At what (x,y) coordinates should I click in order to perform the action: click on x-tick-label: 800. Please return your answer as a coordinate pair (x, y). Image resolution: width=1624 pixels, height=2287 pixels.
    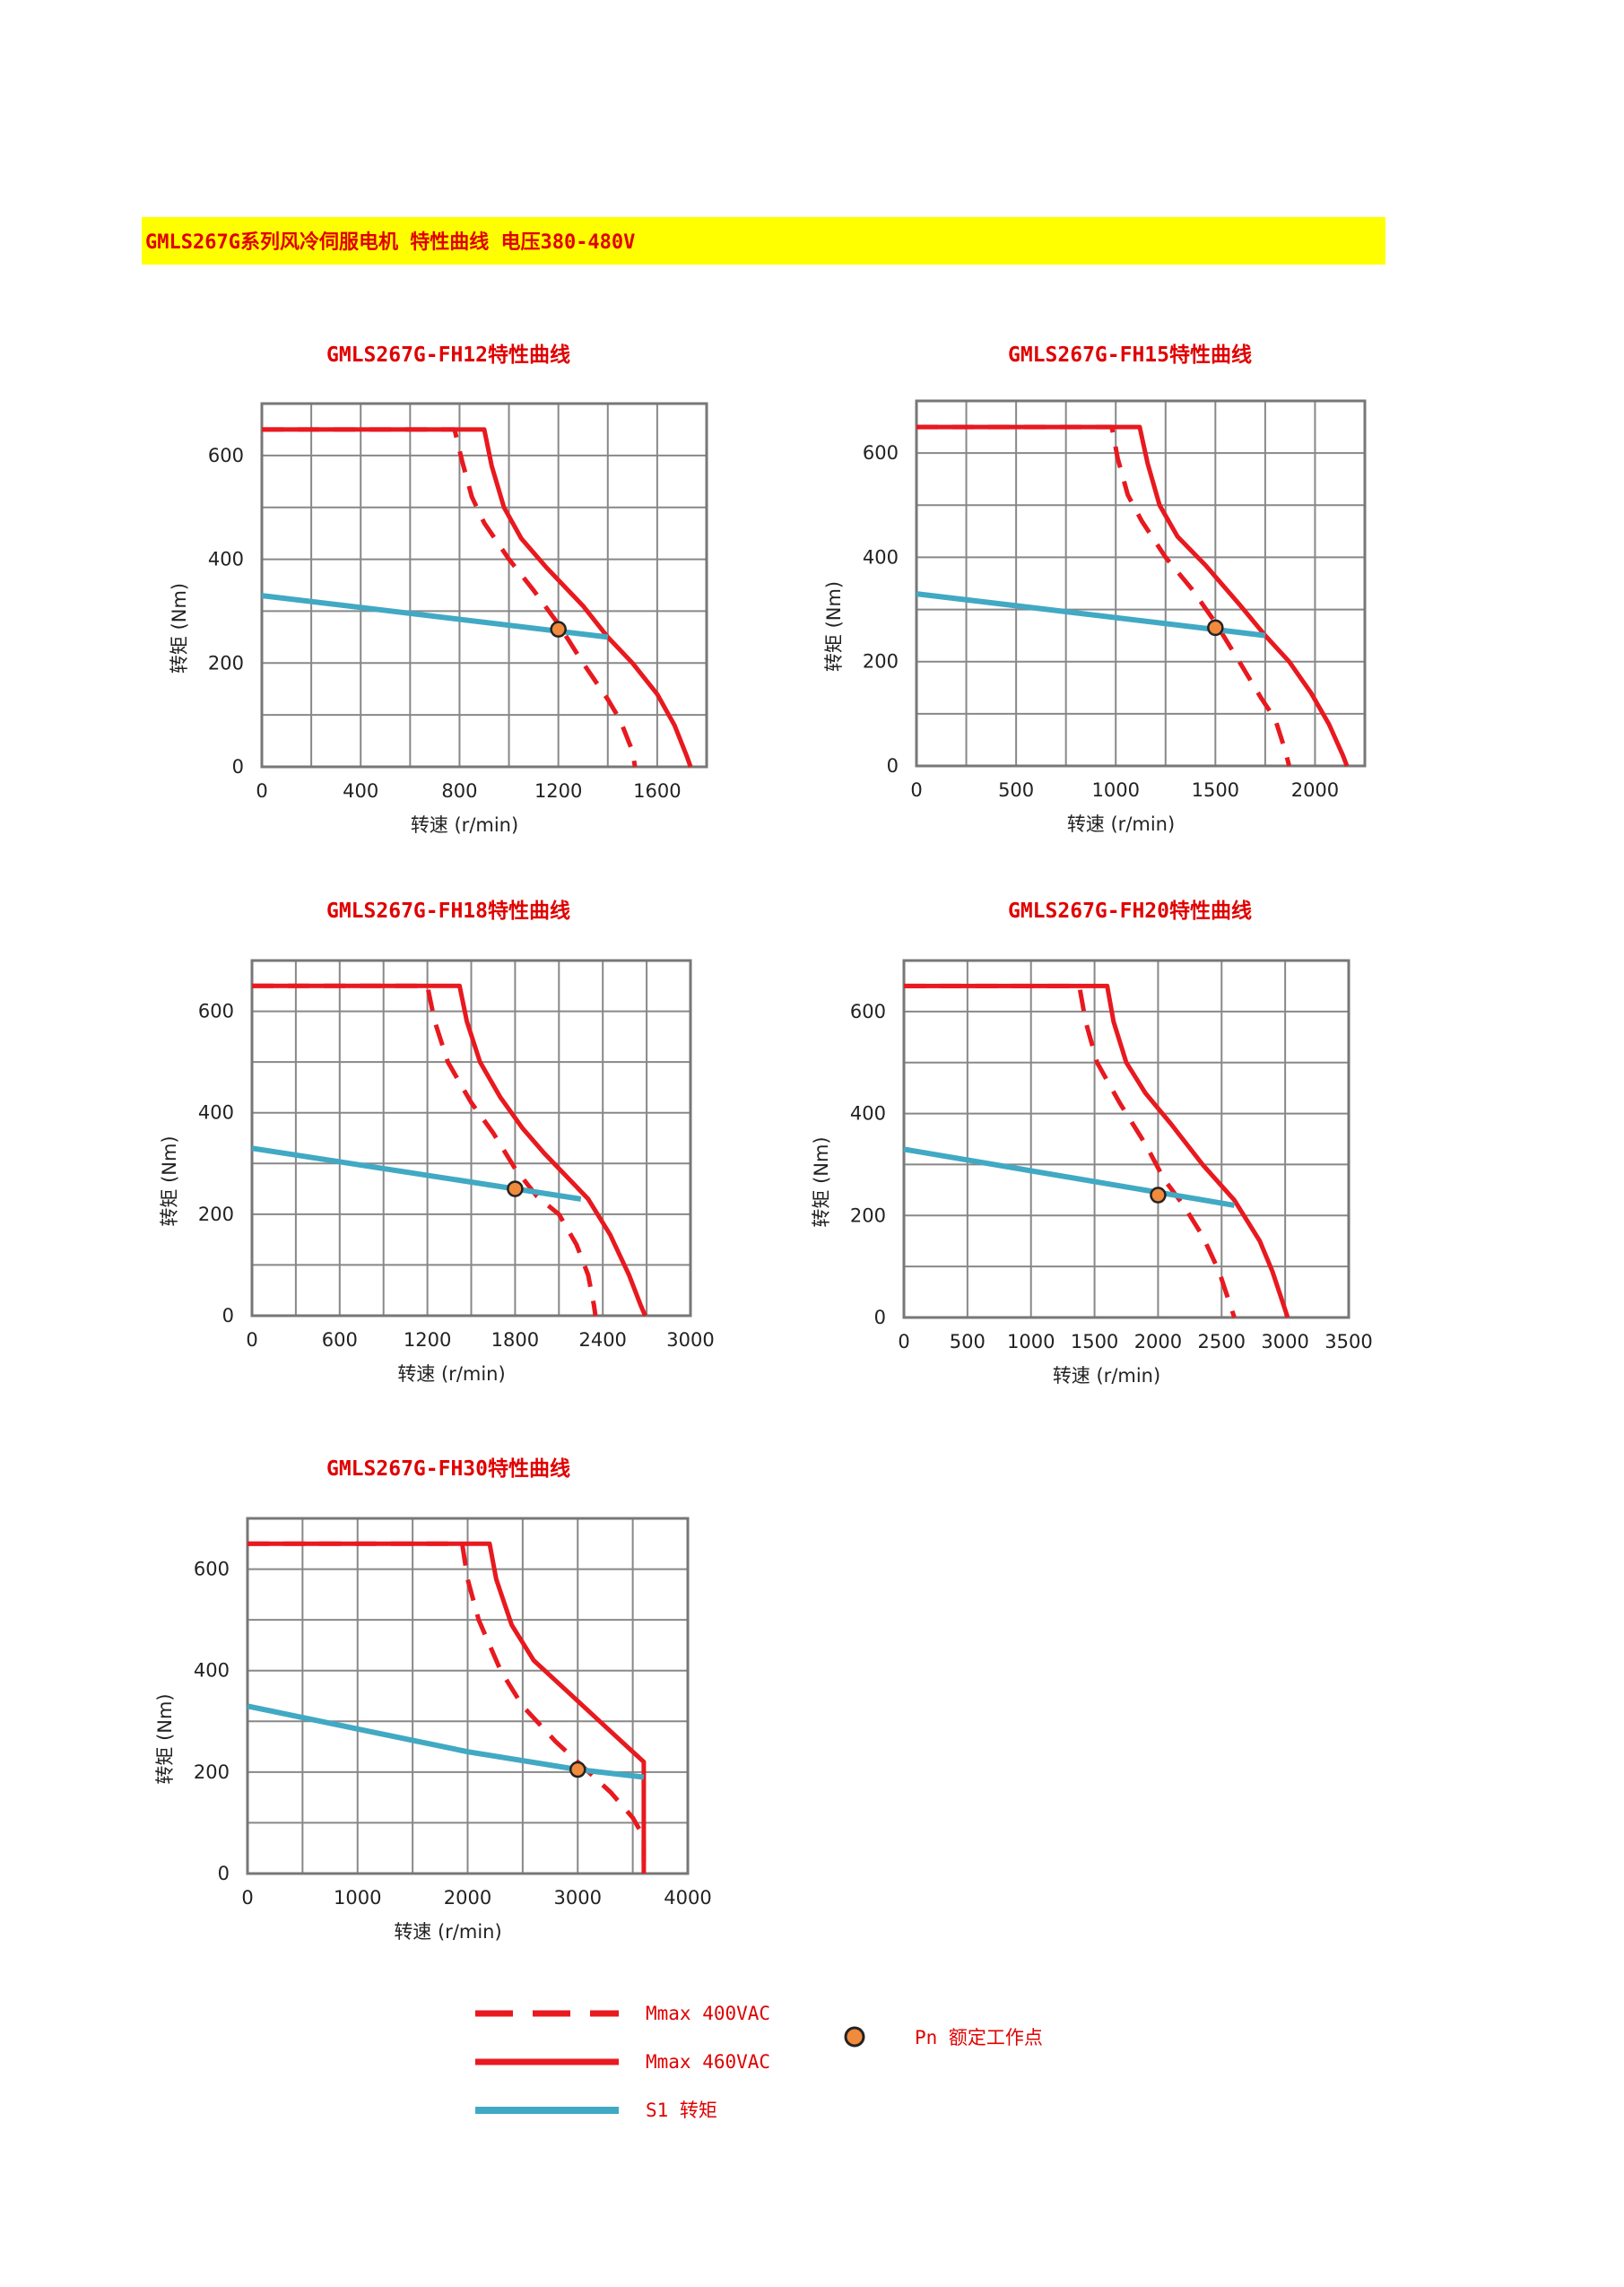
    Looking at the image, I should click on (459, 791).